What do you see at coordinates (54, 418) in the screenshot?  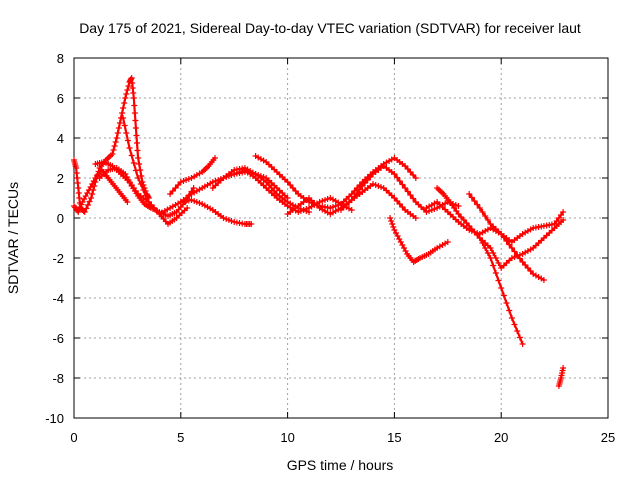 I see `y-tick-label: -10` at bounding box center [54, 418].